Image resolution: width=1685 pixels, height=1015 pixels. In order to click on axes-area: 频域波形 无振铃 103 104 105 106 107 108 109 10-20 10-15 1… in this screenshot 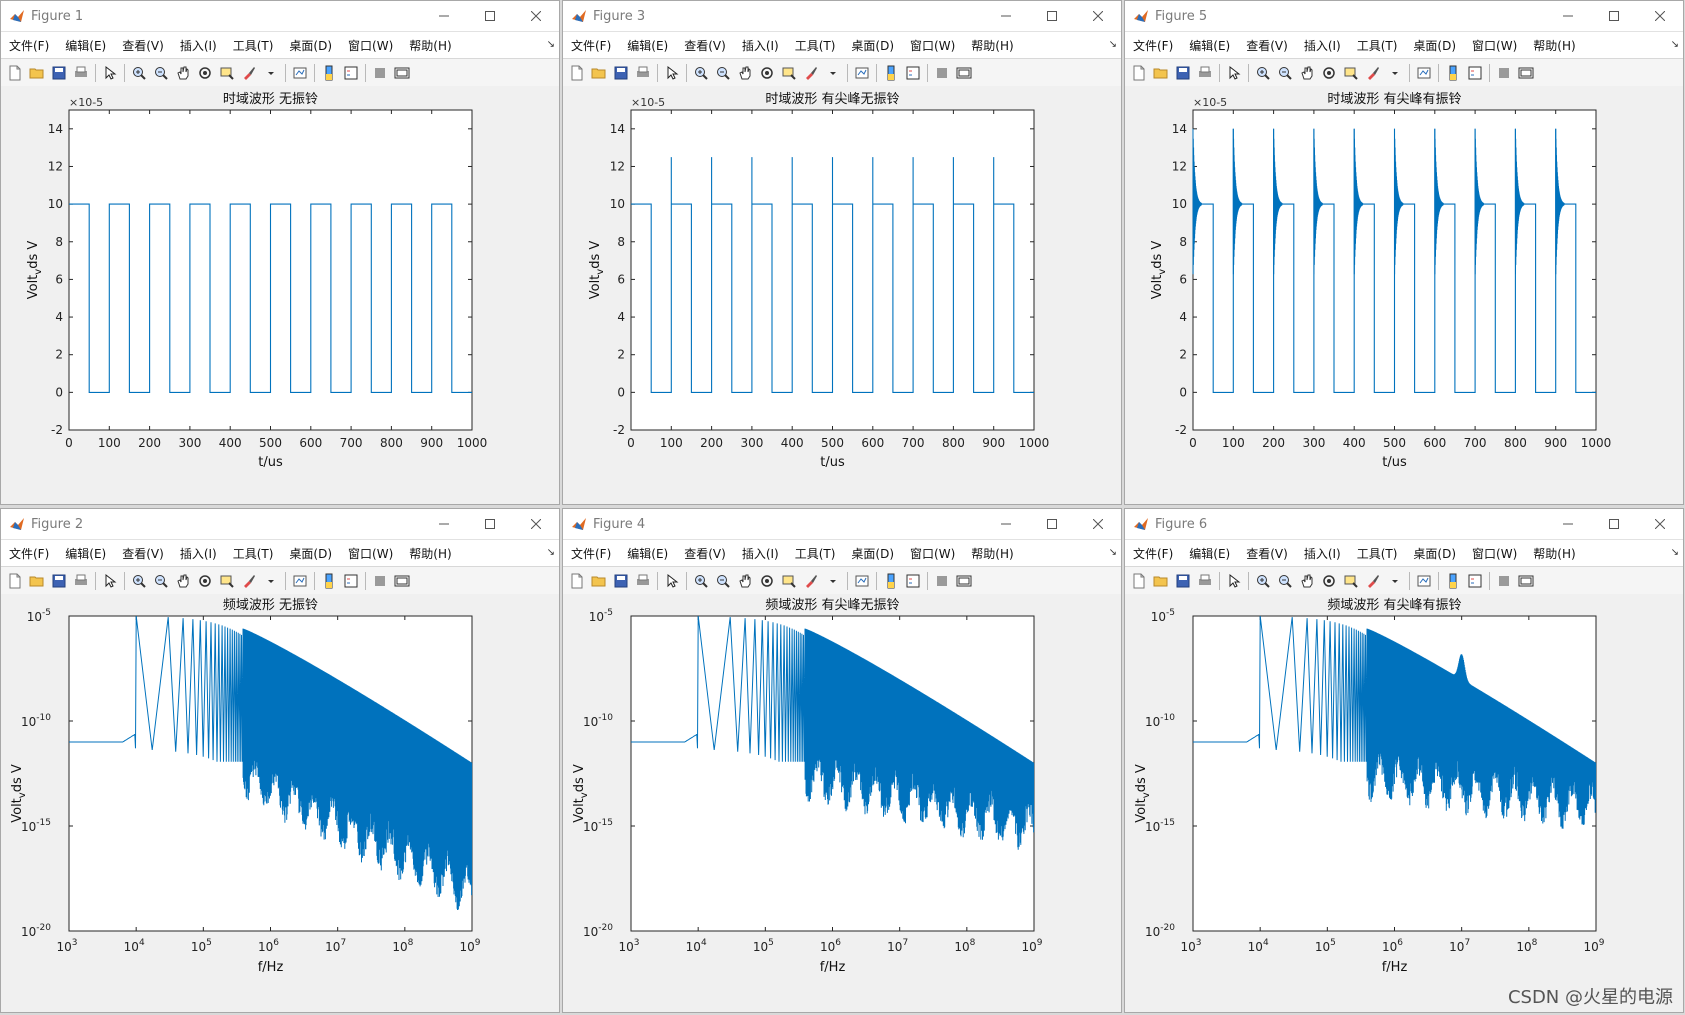, I will do `click(280, 803)`.